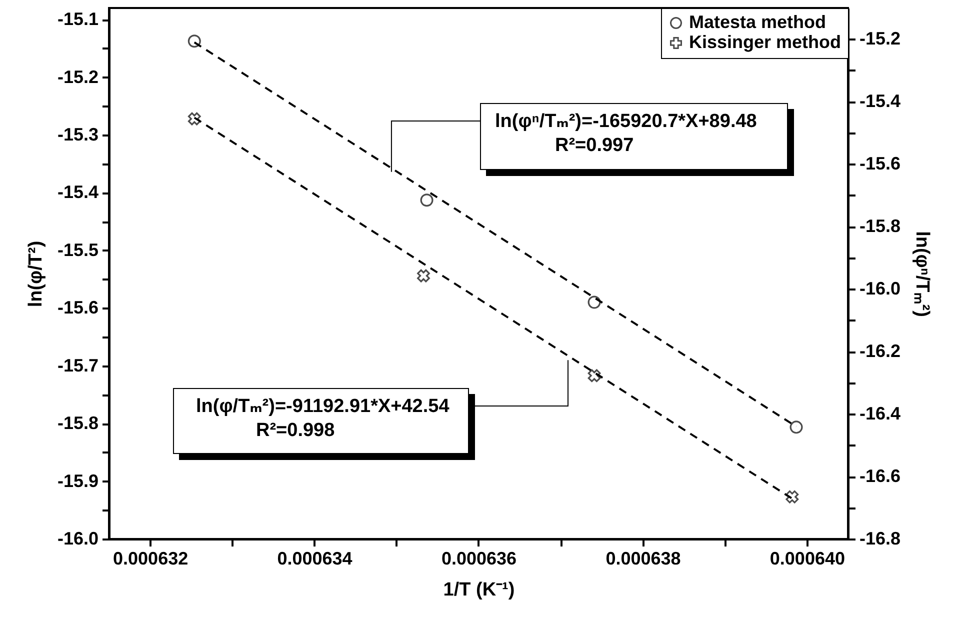  What do you see at coordinates (77, 423) in the screenshot?
I see `y-tick-label: -15.8` at bounding box center [77, 423].